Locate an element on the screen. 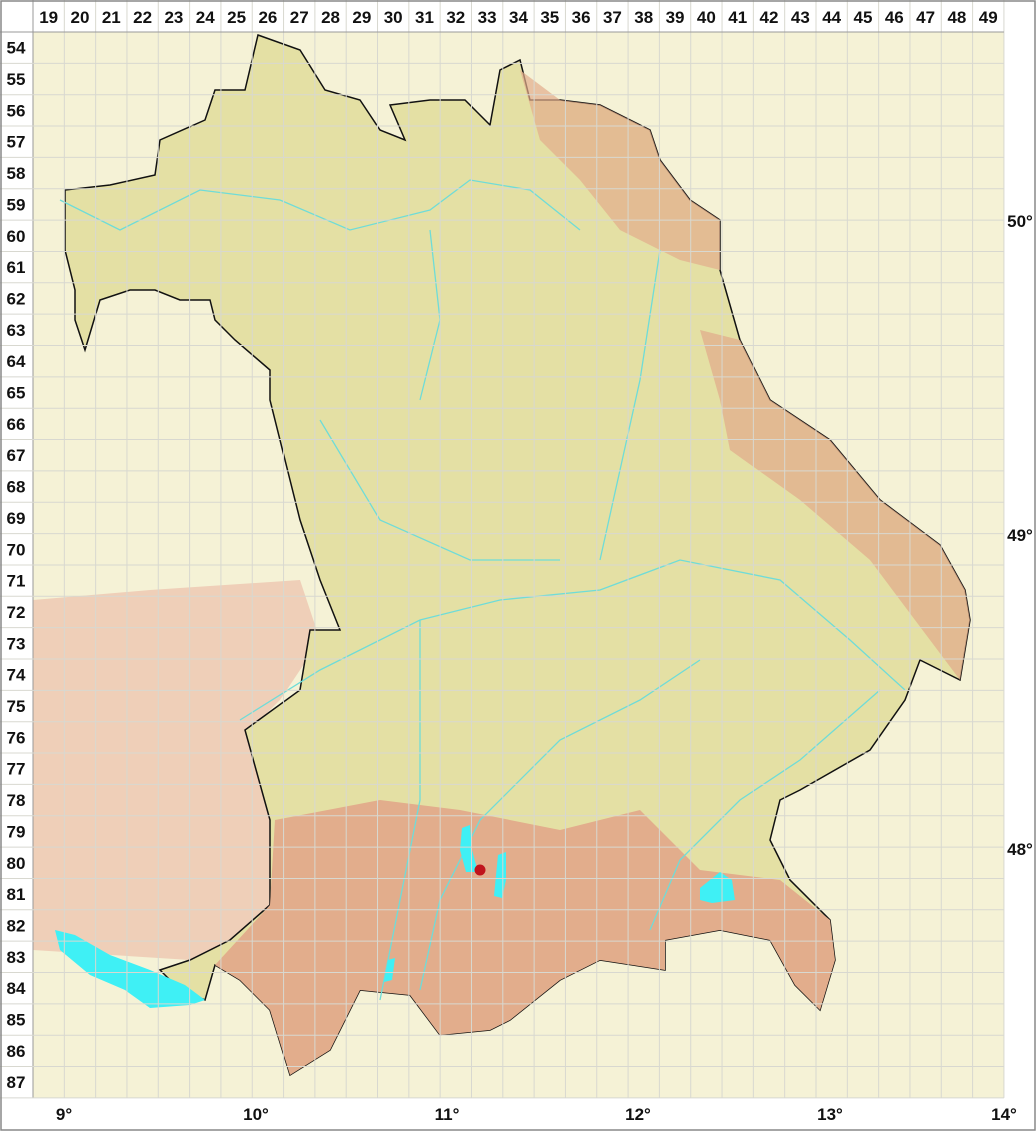 This screenshot has width=1036, height=1131. column-label: 41 is located at coordinates (737, 17).